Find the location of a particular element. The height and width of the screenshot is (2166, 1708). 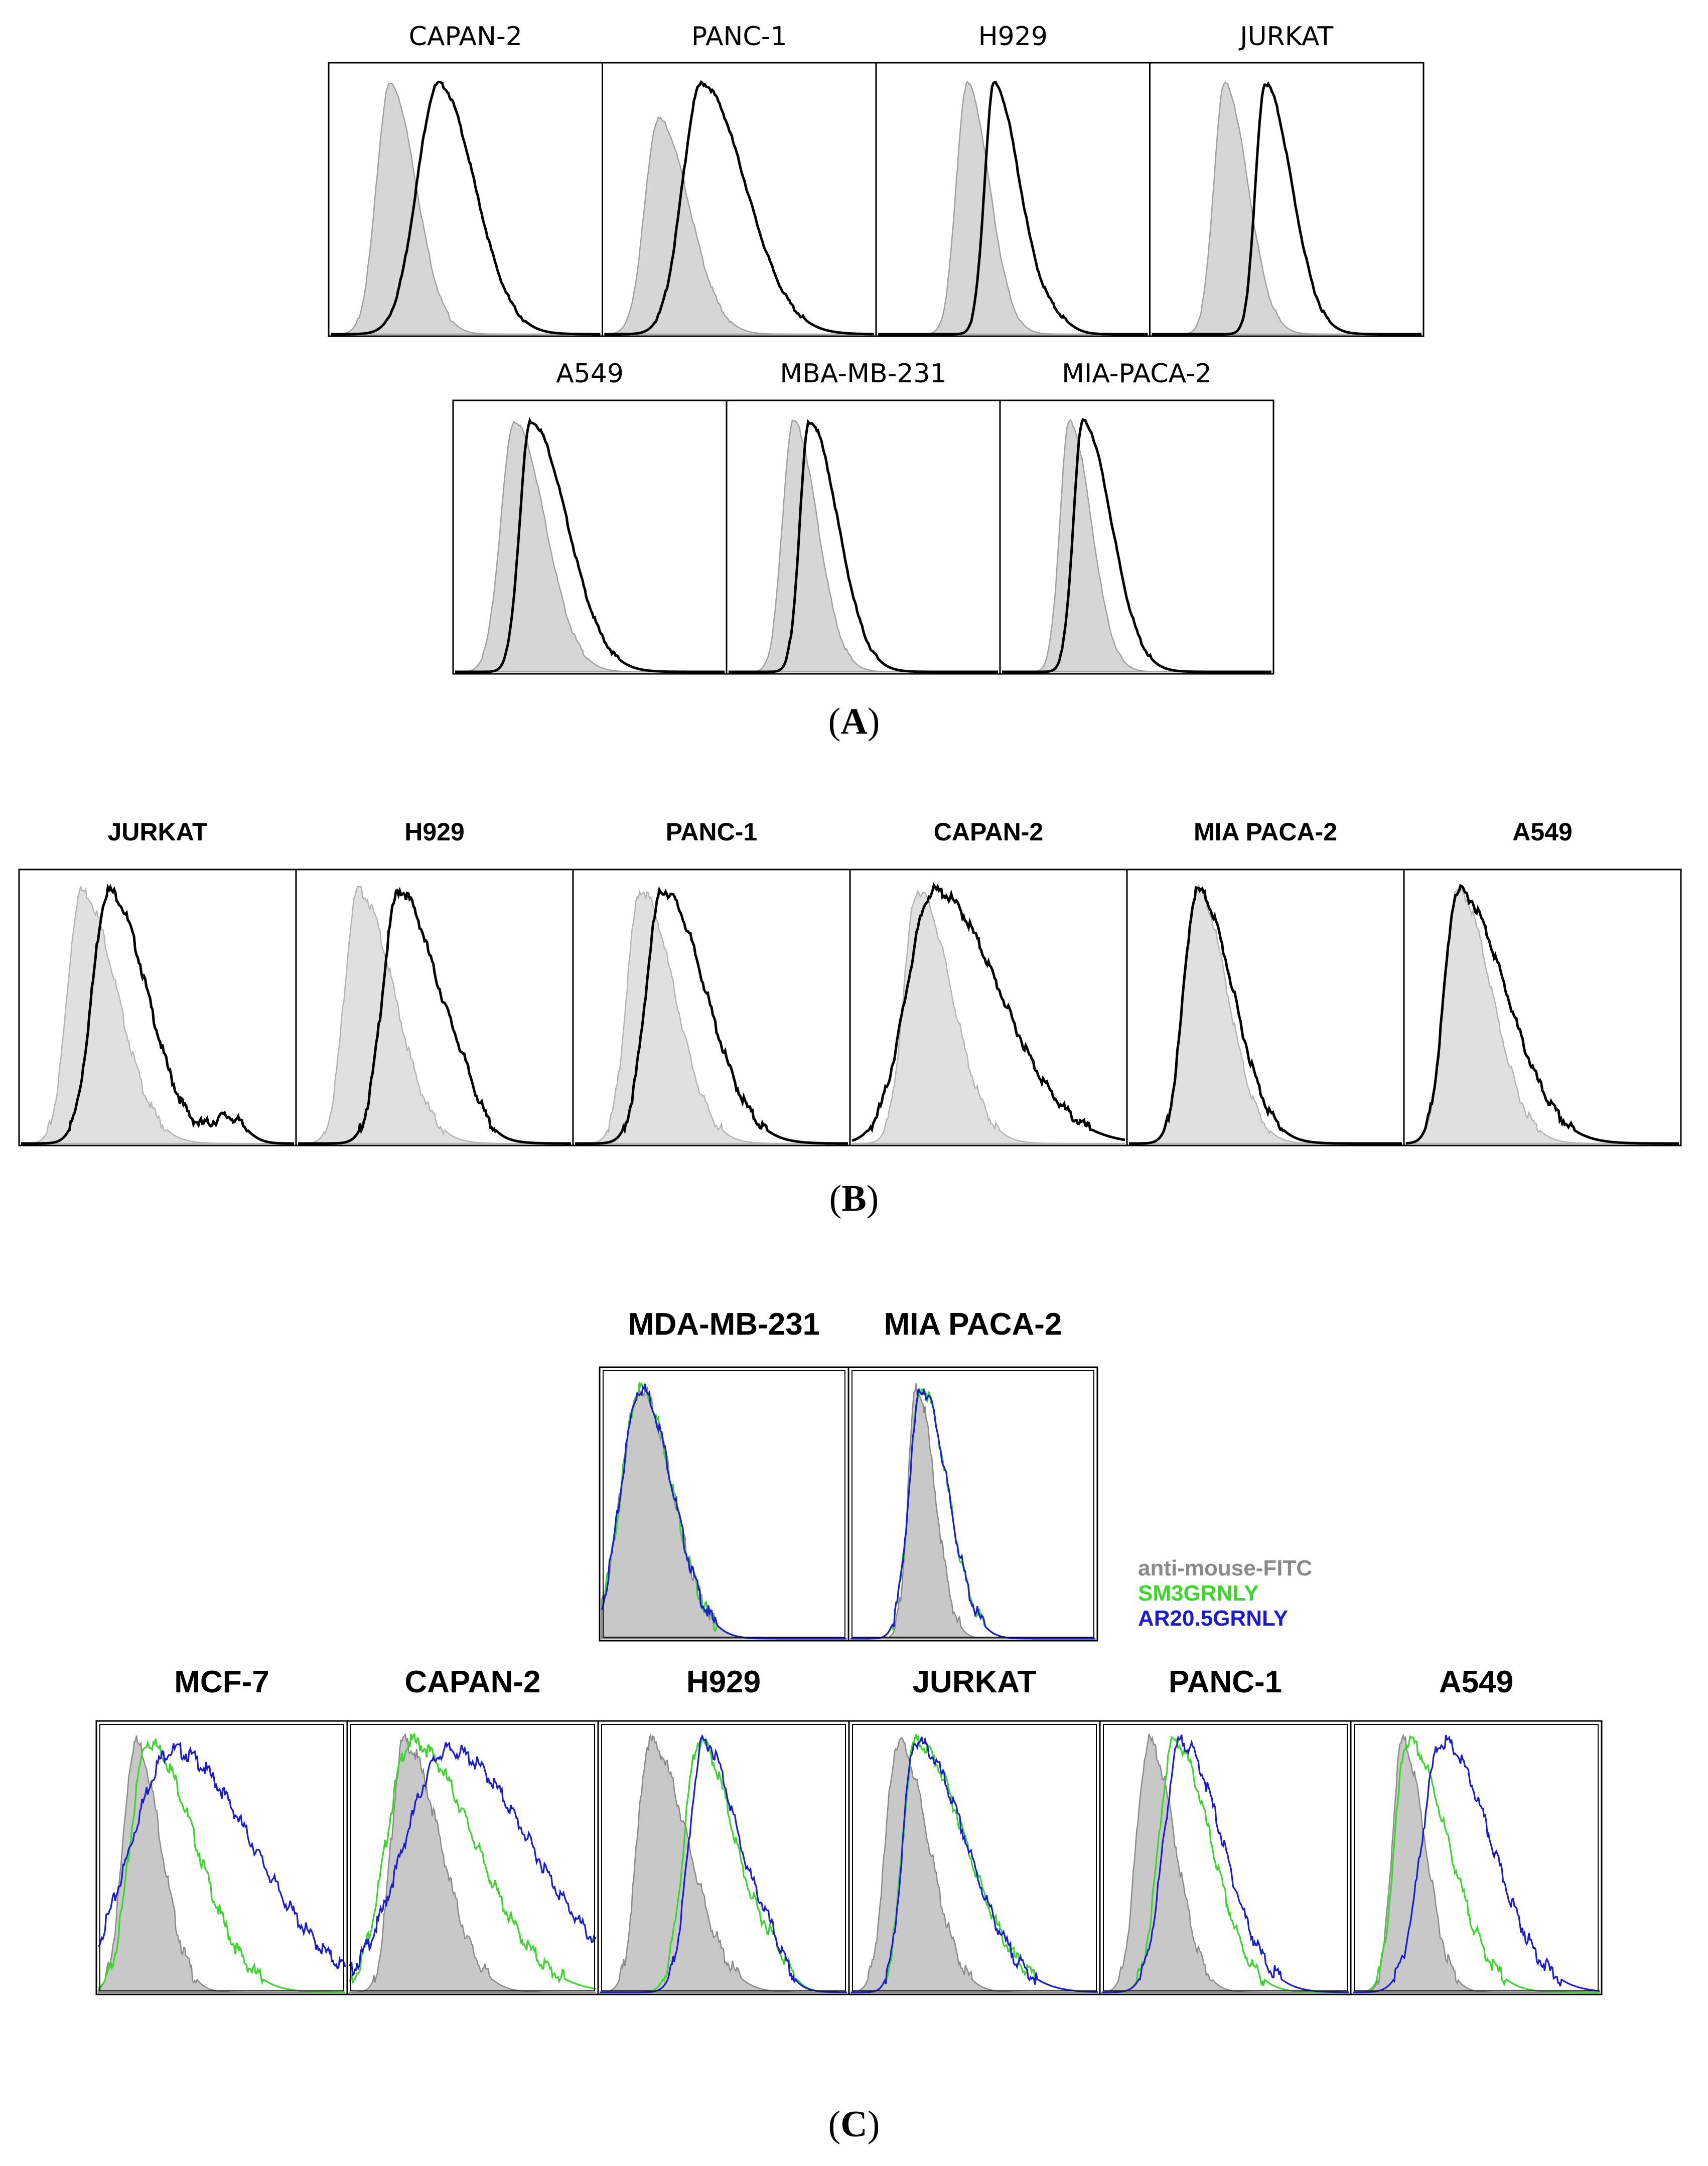

histogram-c-a549: A549 is located at coordinates (1476, 1830).